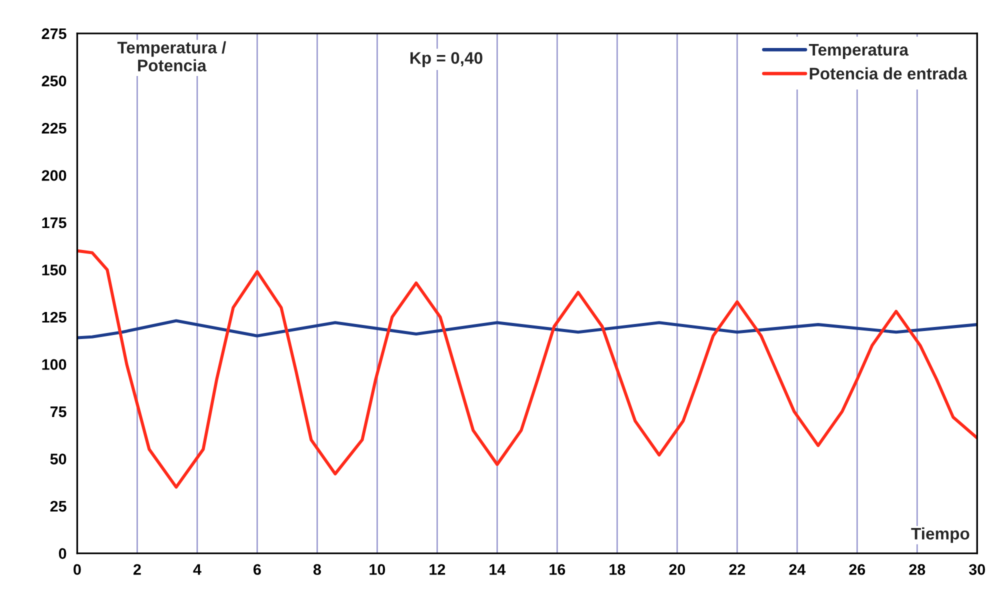 The width and height of the screenshot is (990, 608). What do you see at coordinates (58, 459) in the screenshot?
I see `y-tick-label: 50` at bounding box center [58, 459].